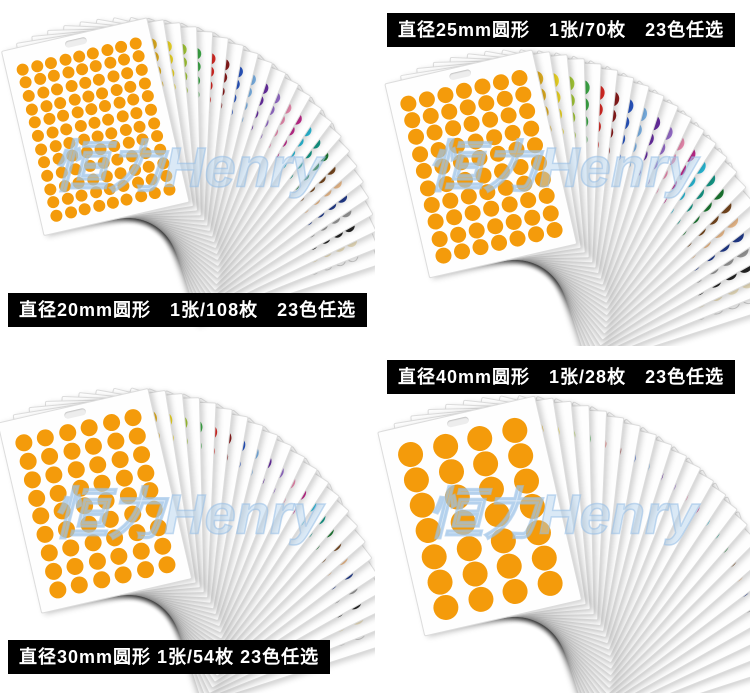 The image size is (750, 693). I want to click on hang-hole, so click(460, 74).